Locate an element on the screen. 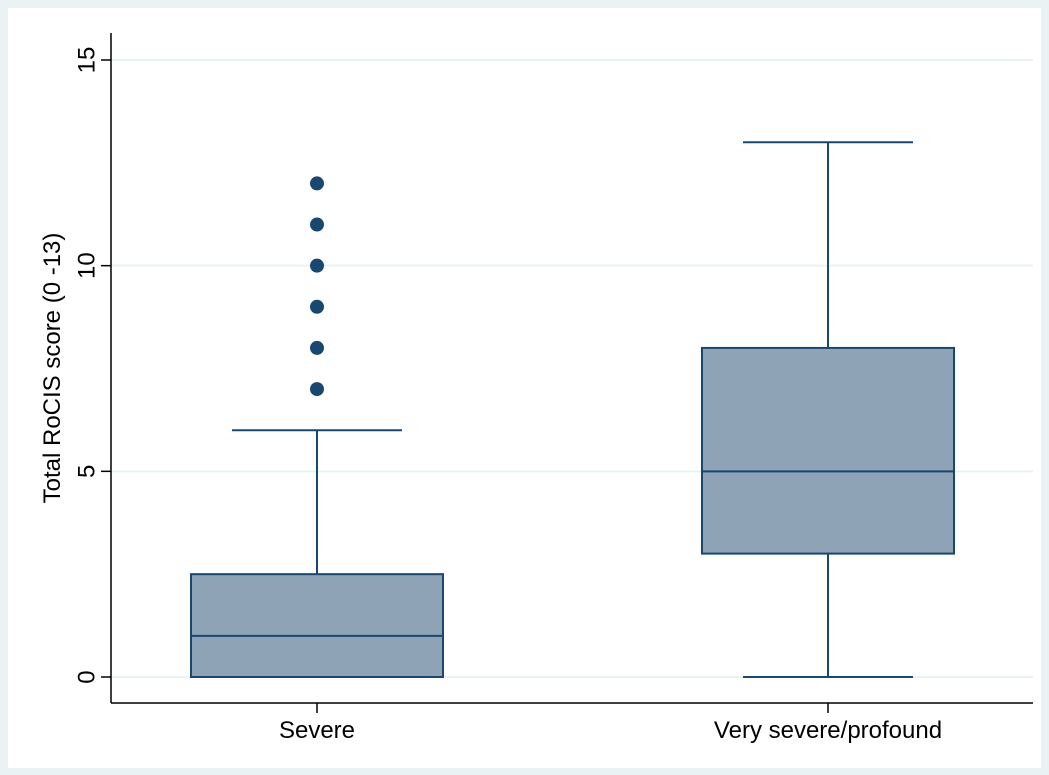 The height and width of the screenshot is (775, 1049). y-tick-label: 15 is located at coordinates (86, 60).